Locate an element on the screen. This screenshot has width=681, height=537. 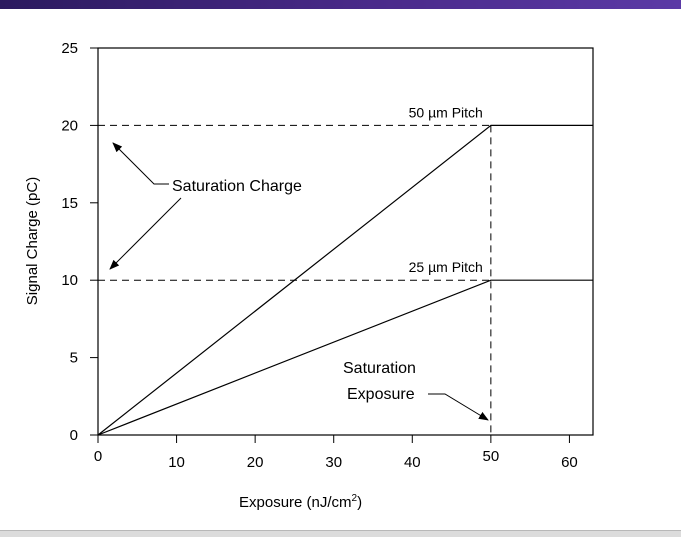
x-tick-label: 60 is located at coordinates (569, 462).